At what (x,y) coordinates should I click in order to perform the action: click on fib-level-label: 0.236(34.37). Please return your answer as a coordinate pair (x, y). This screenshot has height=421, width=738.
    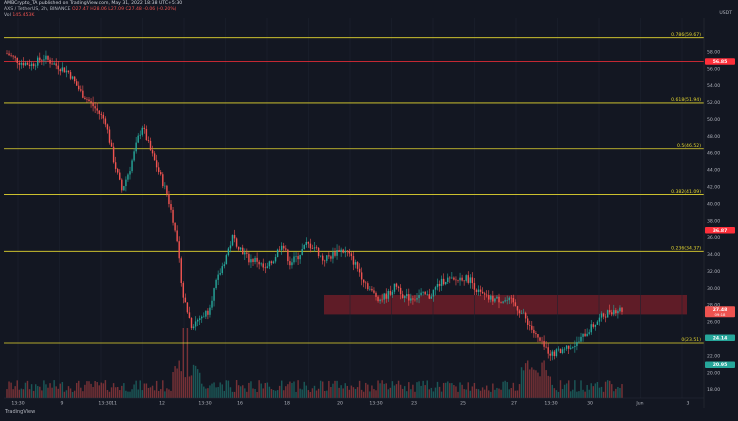
    Looking at the image, I should click on (686, 249).